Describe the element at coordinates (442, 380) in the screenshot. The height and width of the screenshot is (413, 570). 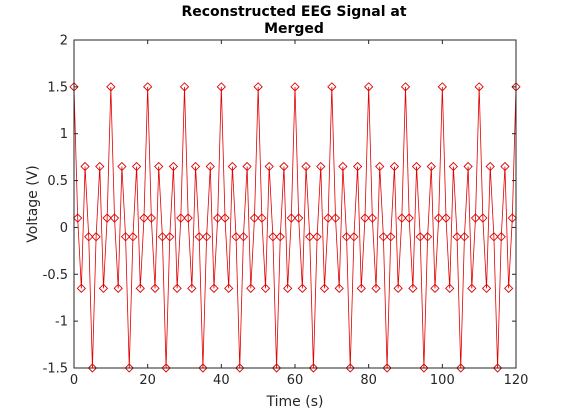
I see `x-tick-label: 100` at that location.